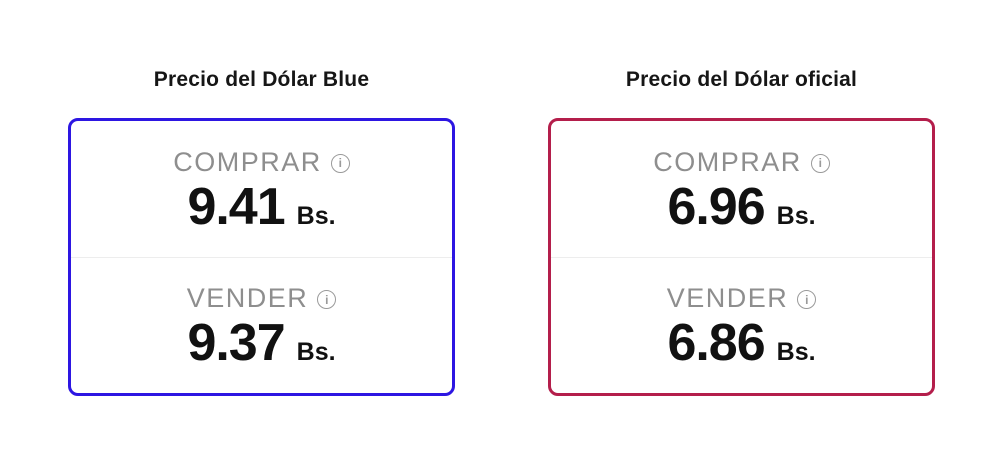 The width and height of the screenshot is (1003, 460). I want to click on dolar-blue-title: Precio del Dólar Blue, so click(261, 79).